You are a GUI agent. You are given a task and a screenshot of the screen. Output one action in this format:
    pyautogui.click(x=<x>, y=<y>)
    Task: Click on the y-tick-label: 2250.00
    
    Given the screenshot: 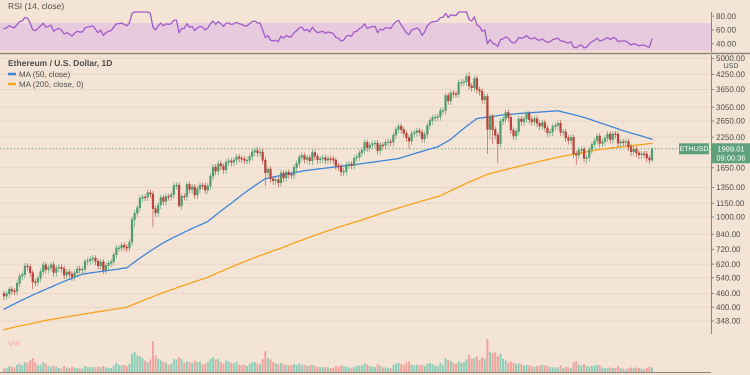 What is the action you would take?
    pyautogui.click(x=731, y=137)
    